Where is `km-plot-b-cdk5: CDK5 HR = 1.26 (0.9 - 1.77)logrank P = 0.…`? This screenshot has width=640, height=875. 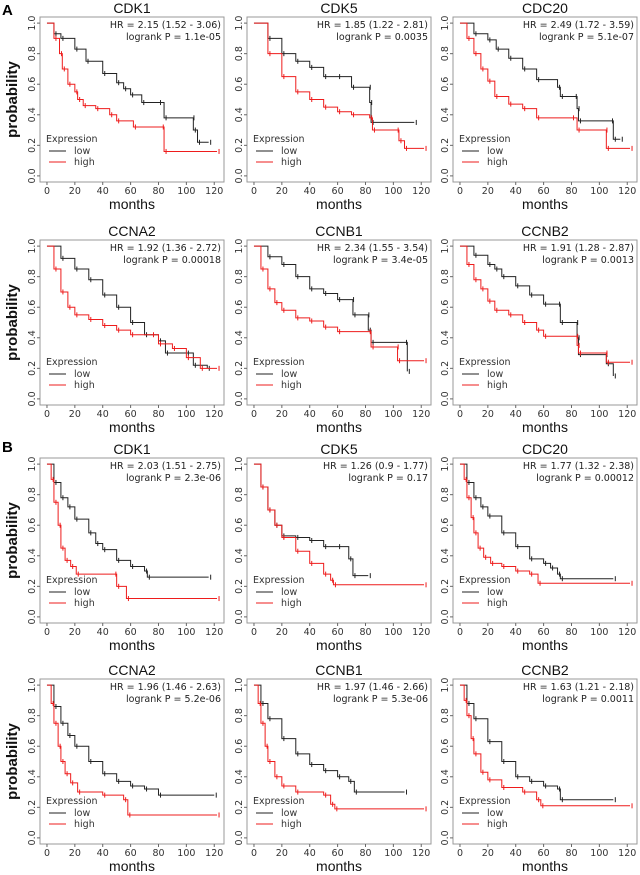 km-plot-b-cdk5: CDK5 HR = 1.26 (0.9 - 1.77)logrank P = 0.… is located at coordinates (333, 547).